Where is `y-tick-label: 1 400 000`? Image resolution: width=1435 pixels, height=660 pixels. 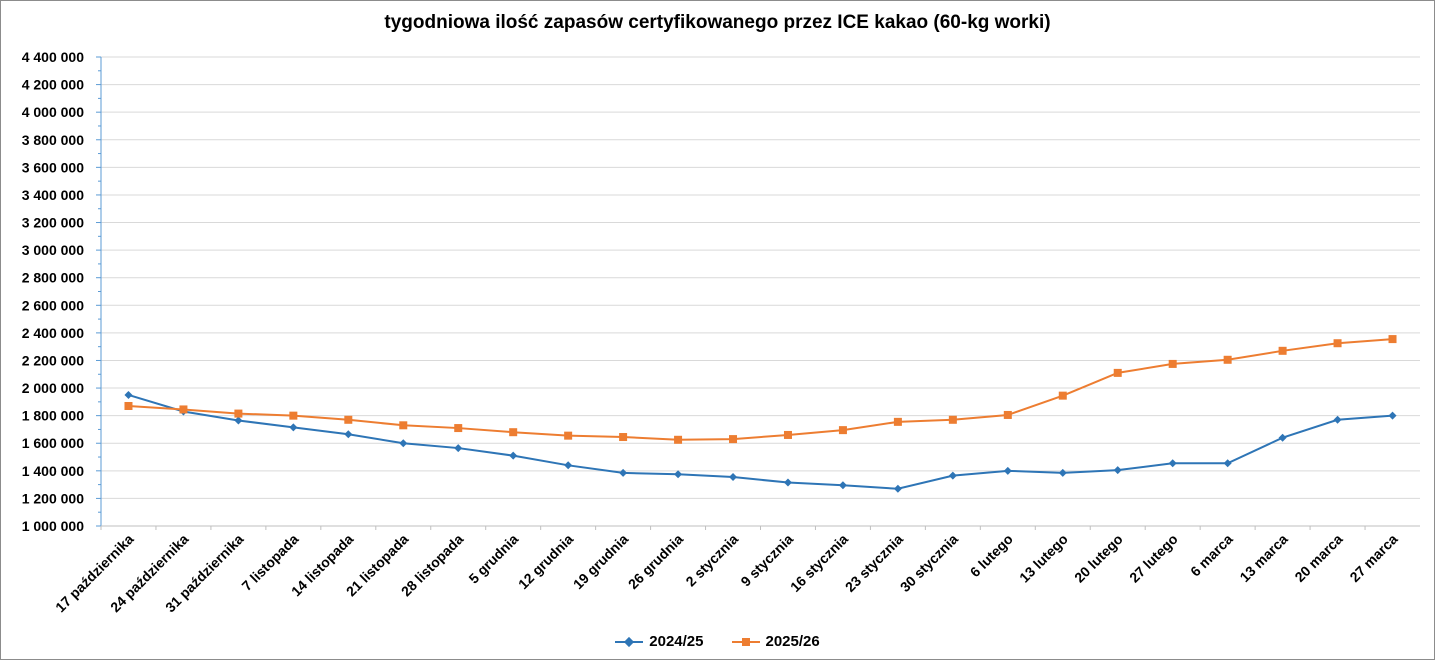 y-tick-label: 1 400 000 is located at coordinates (53, 471).